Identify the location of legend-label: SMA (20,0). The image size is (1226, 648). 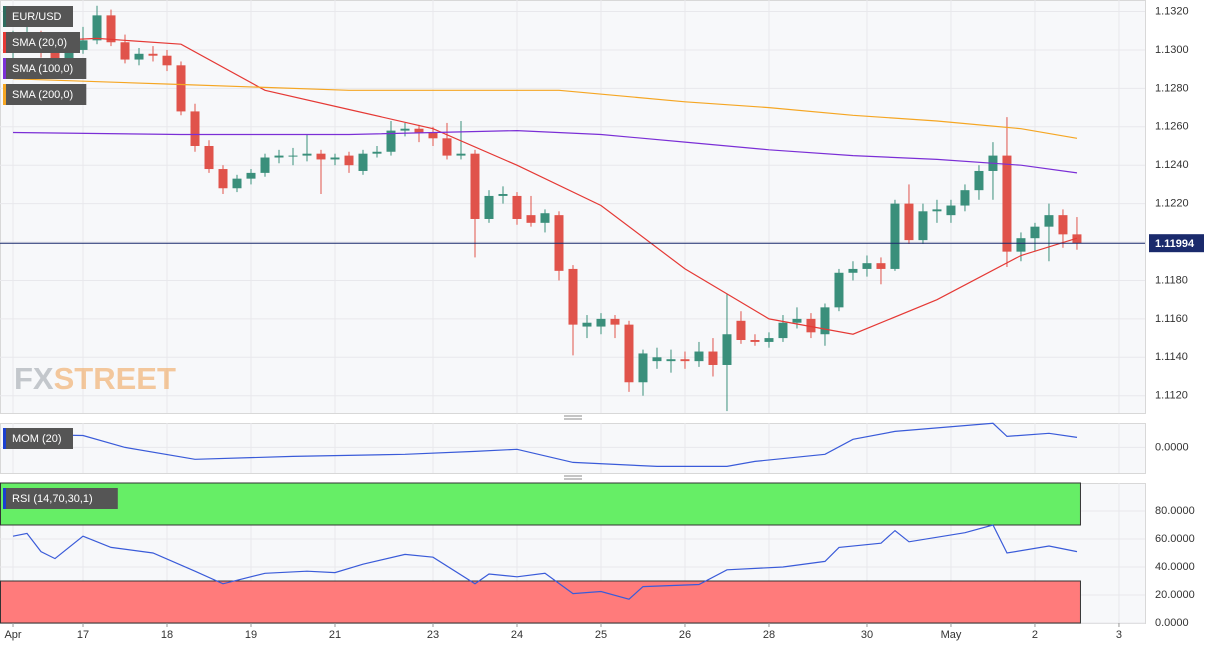
(39, 43).